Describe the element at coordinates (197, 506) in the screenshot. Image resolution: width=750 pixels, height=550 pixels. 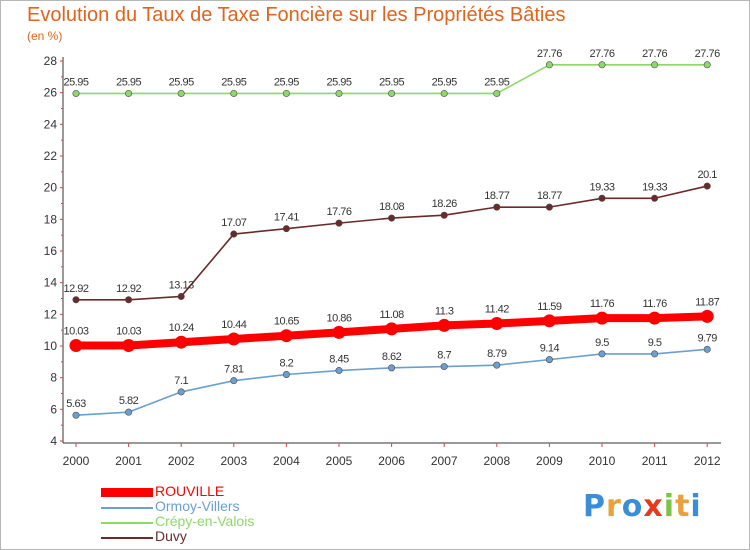
I see `legend-label: Ormoy-Villers` at that location.